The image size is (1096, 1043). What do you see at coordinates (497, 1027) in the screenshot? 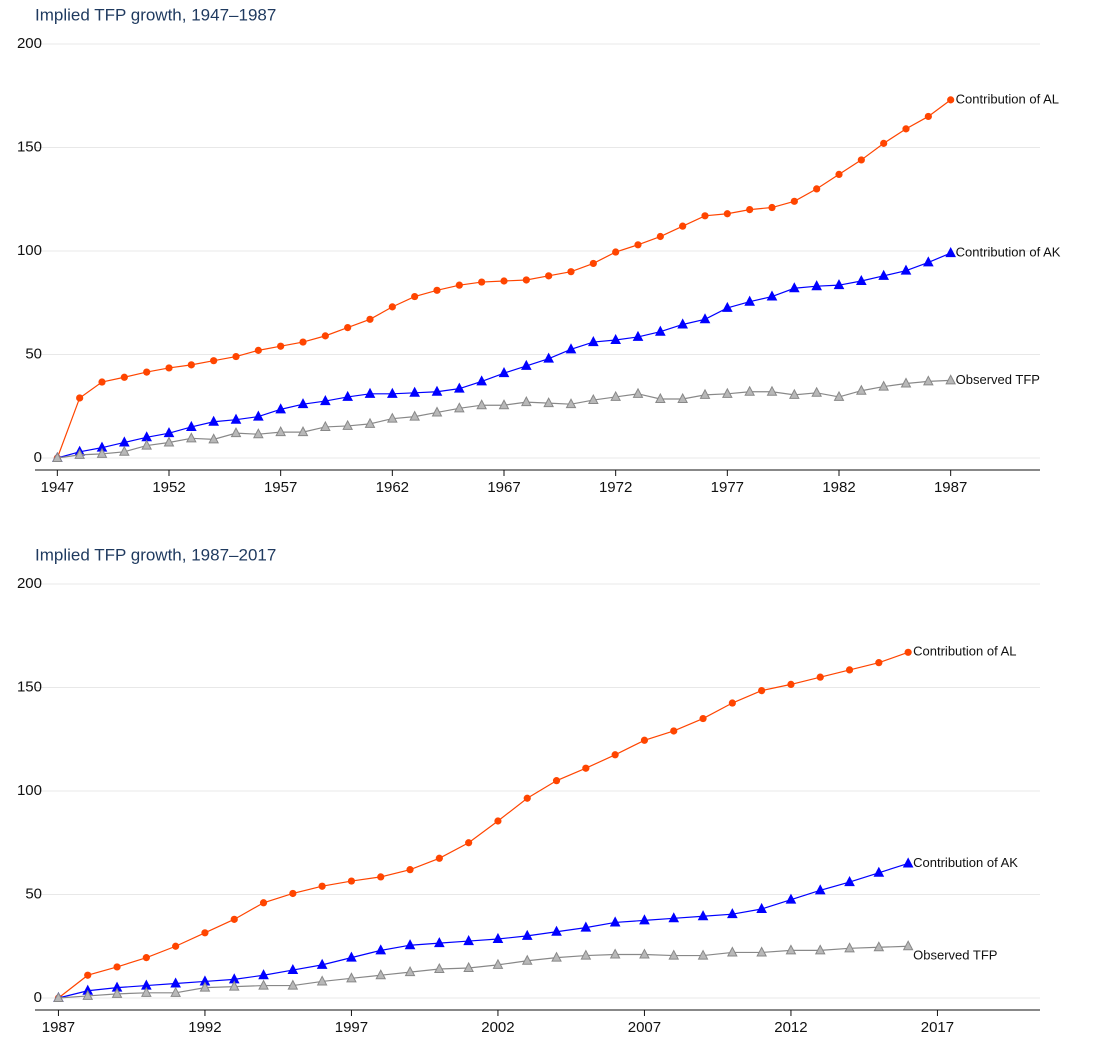
I see `x-tick-label: 2002` at bounding box center [497, 1027].